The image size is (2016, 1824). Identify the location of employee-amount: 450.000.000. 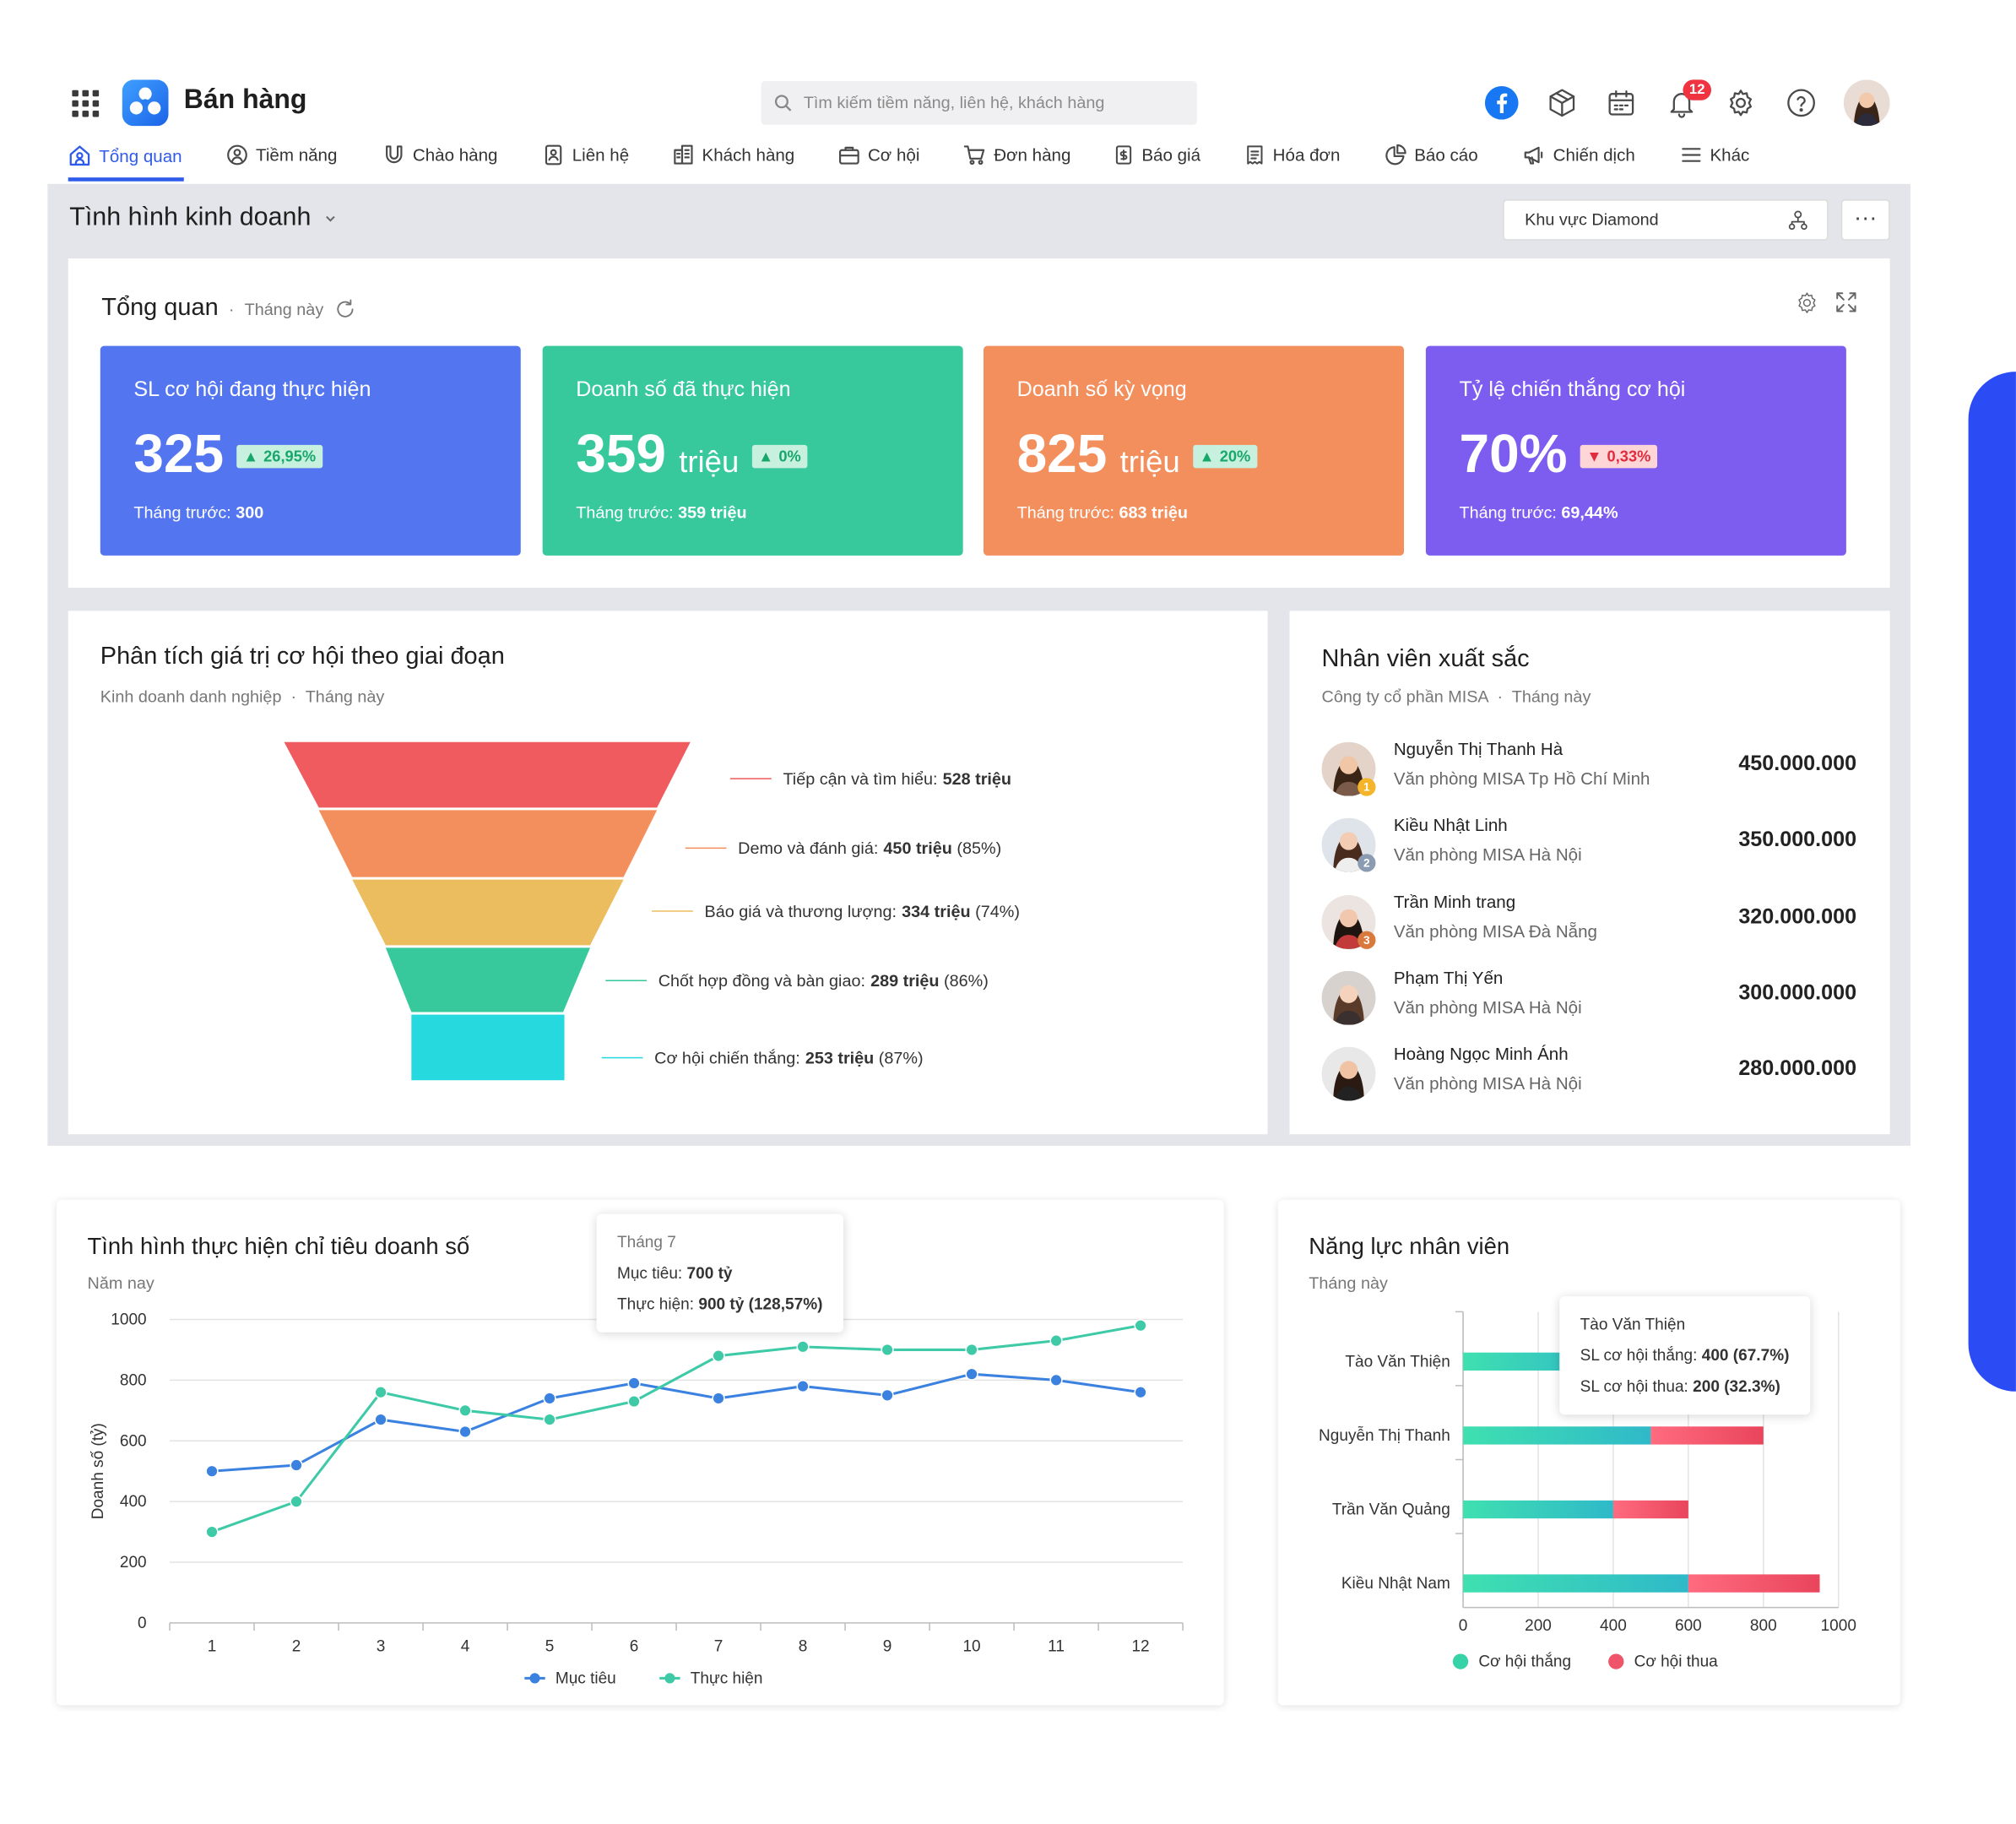
(1797, 764).